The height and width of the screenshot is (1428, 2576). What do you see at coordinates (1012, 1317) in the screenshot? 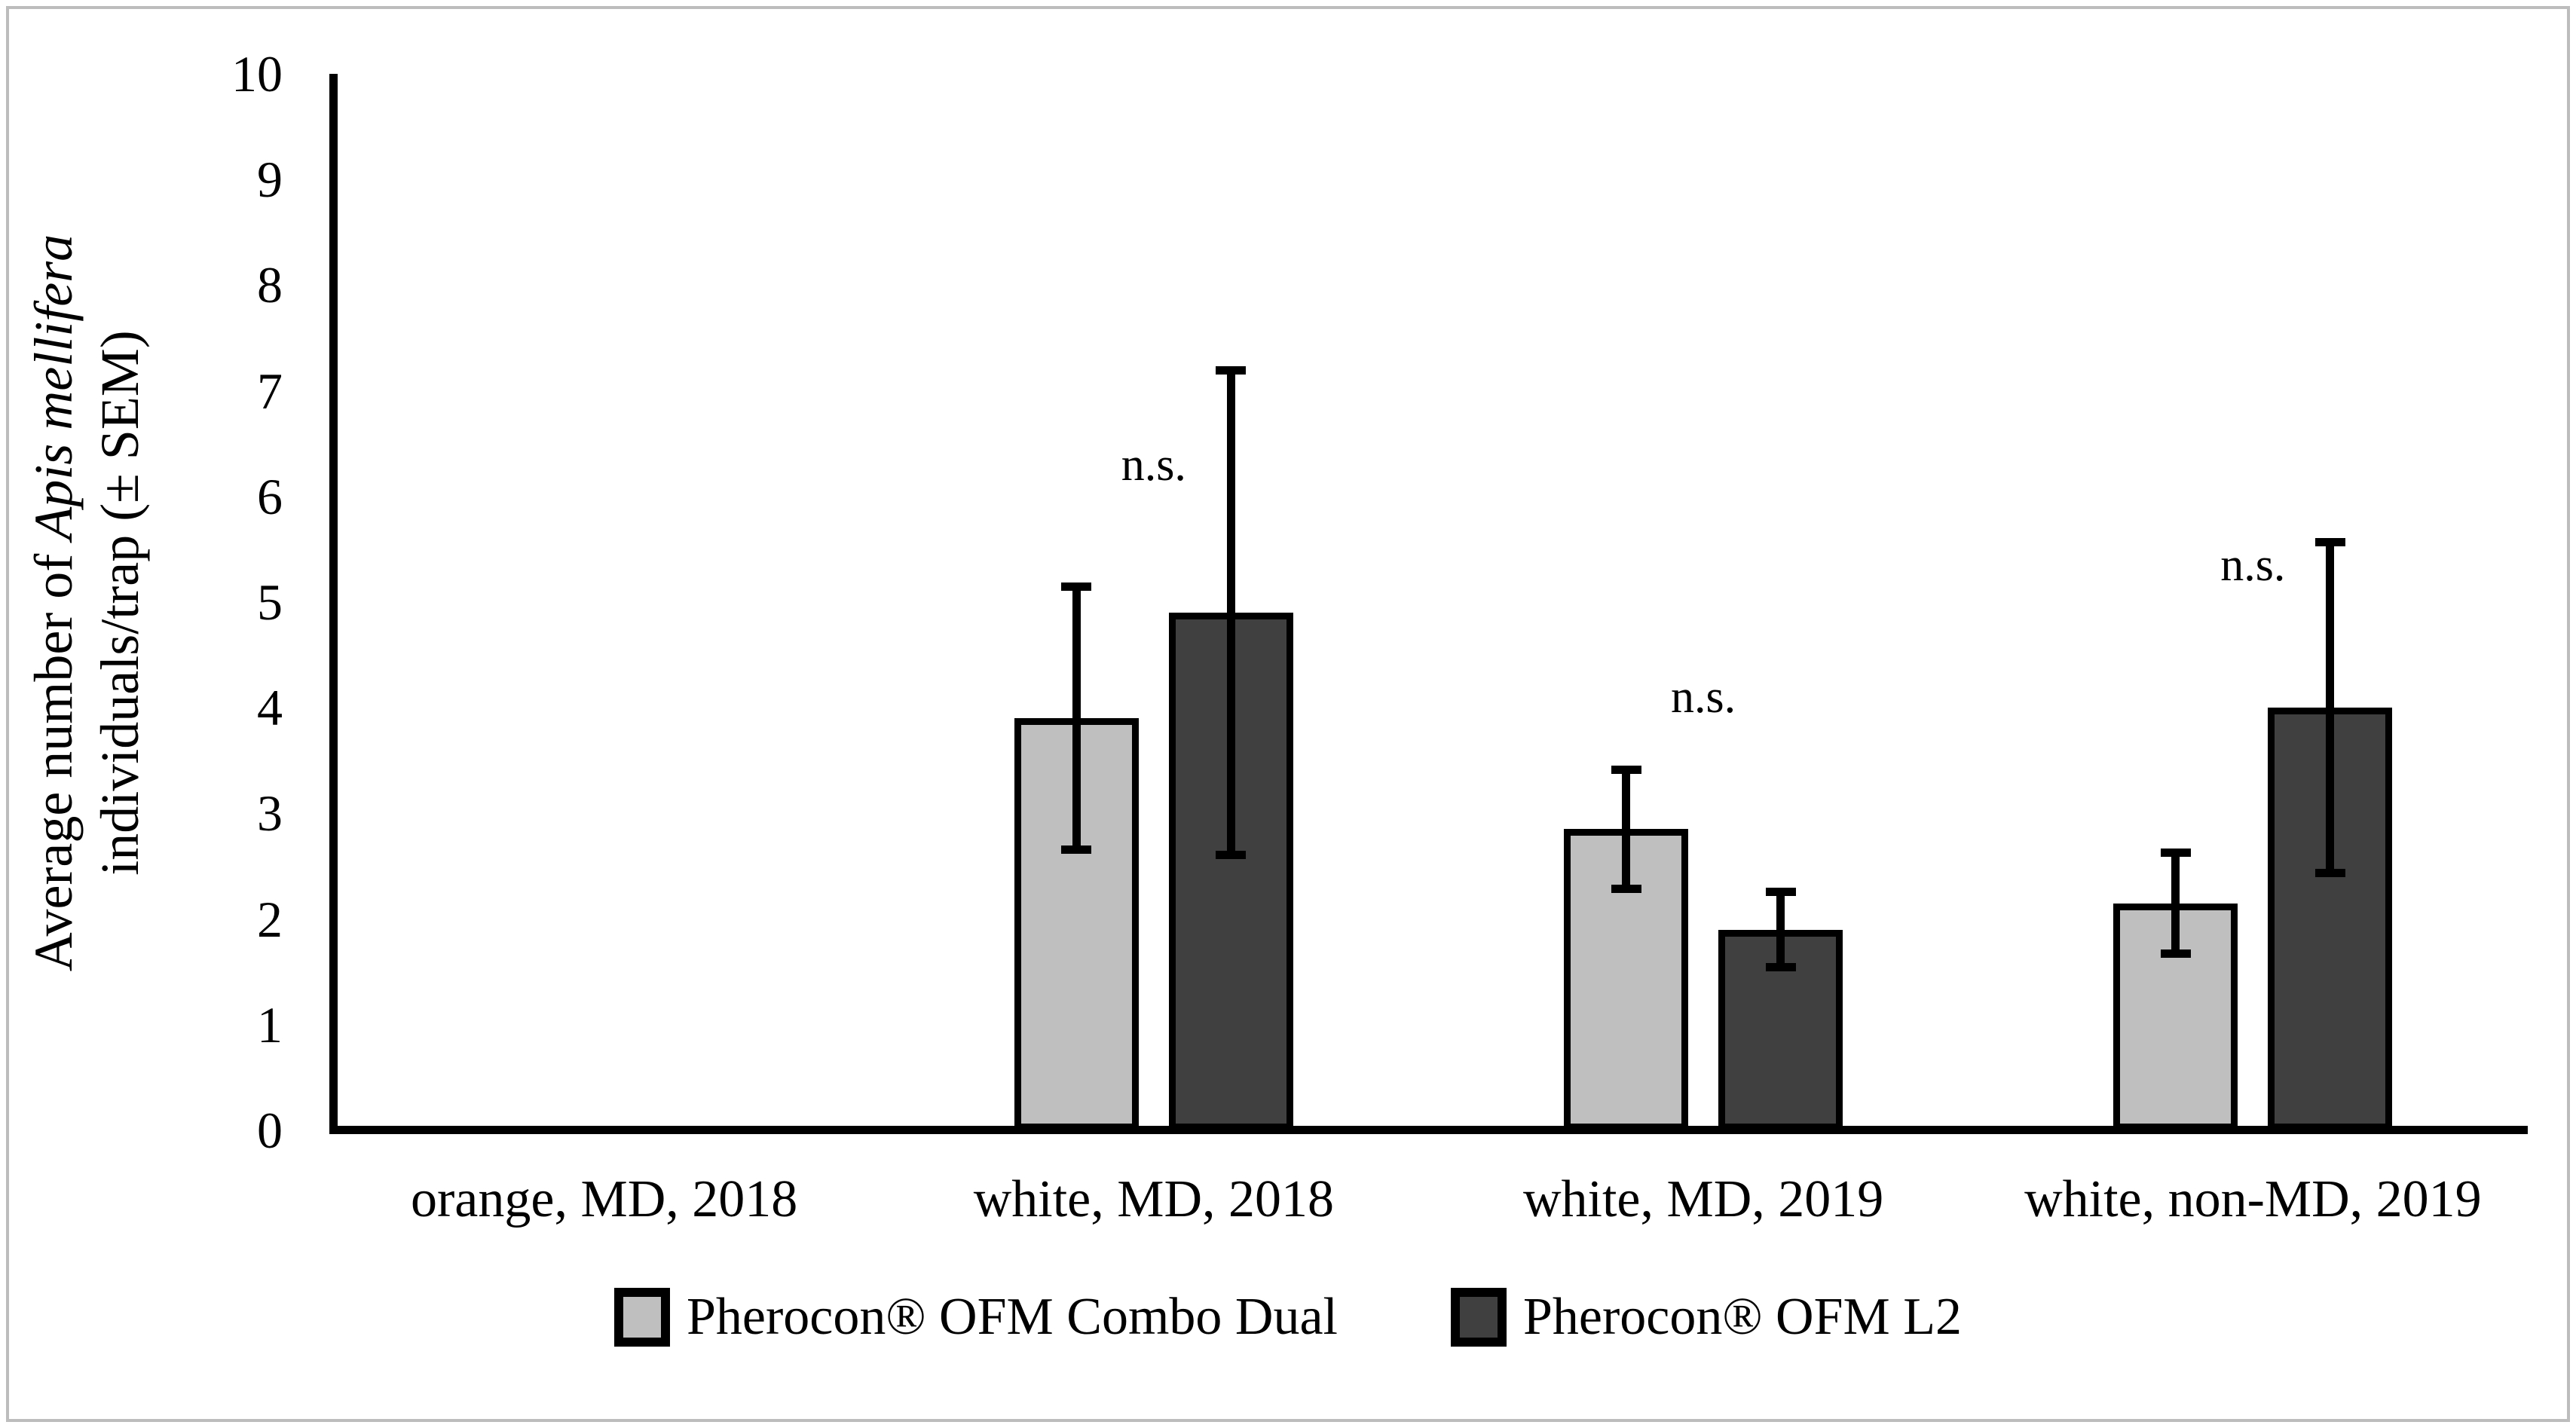
I see `legend-label-combo-dual: Pherocon® OFM Combo Dual` at bounding box center [1012, 1317].